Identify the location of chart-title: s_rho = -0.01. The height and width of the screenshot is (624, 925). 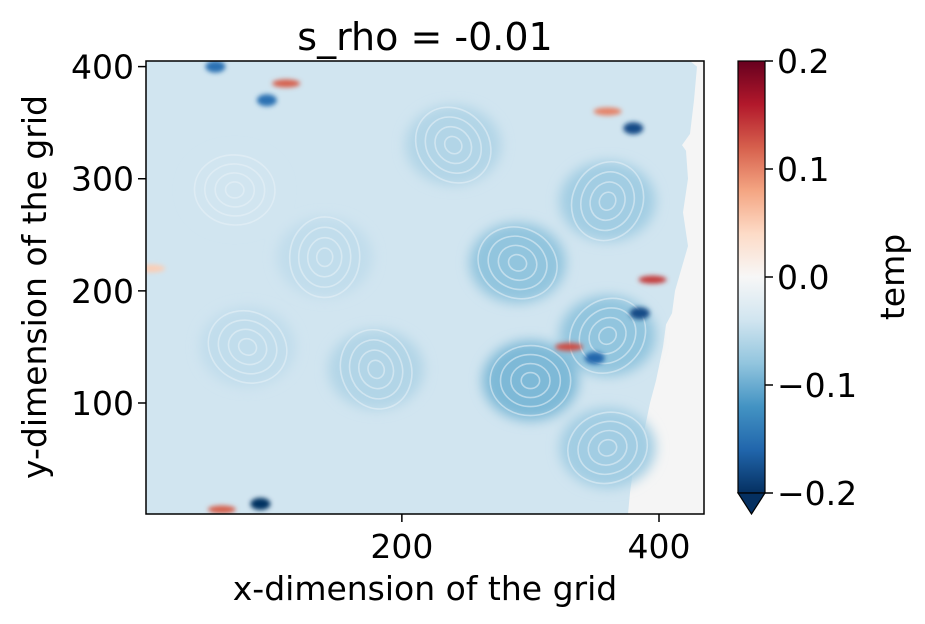
(424, 37).